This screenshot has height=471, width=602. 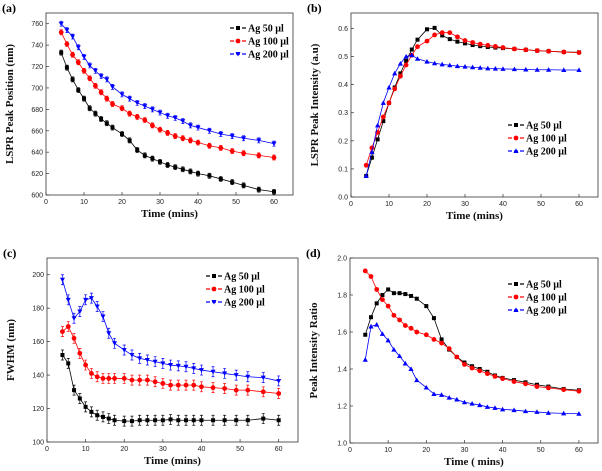 I want to click on y-tick-label: 660, so click(x=37, y=131).